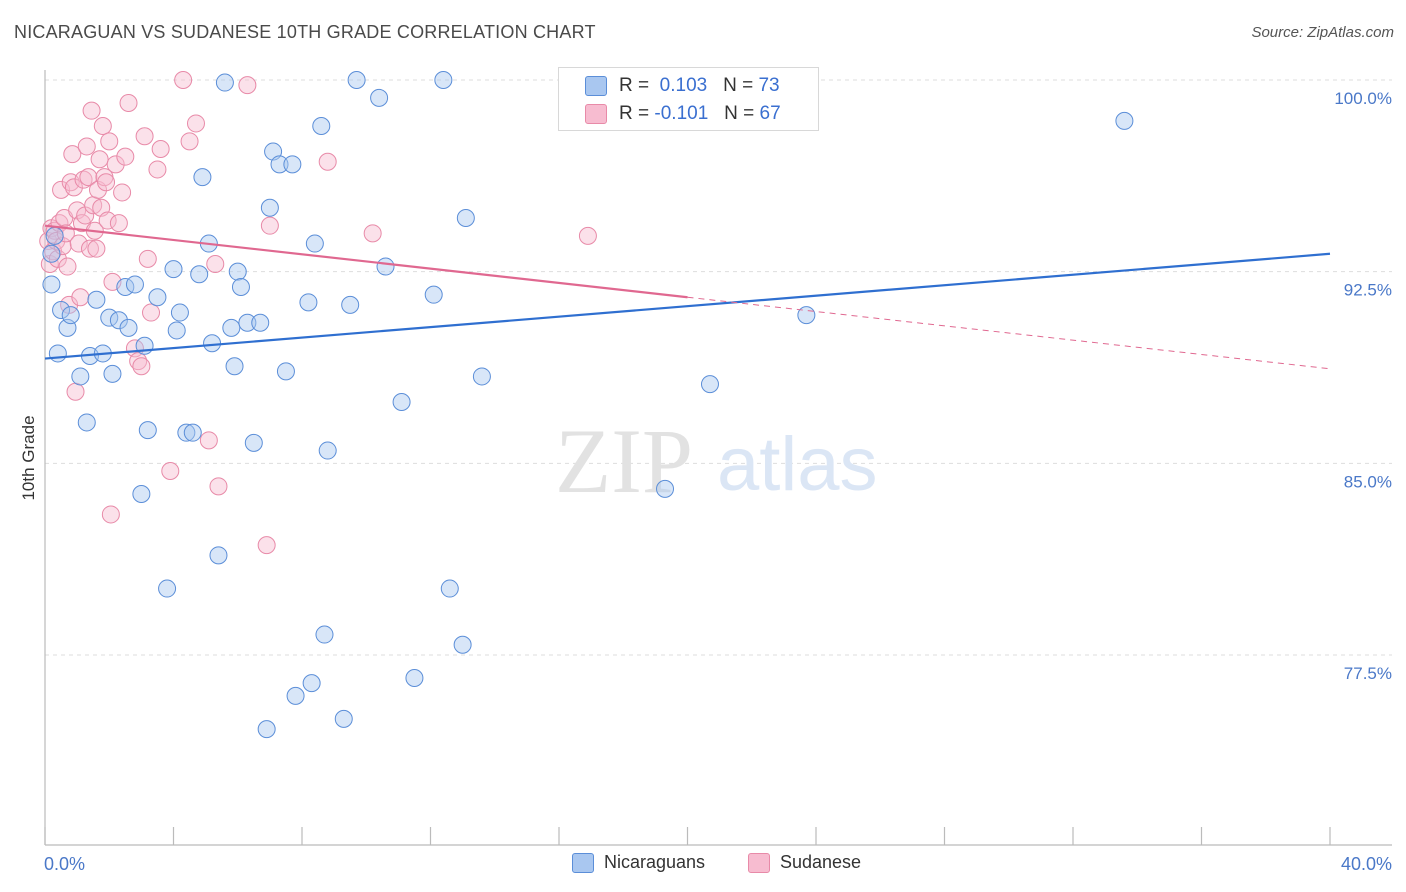 This screenshot has height=892, width=1406. What do you see at coordinates (28, 457) in the screenshot?
I see `y-axis-label: 10th Grade` at bounding box center [28, 457].